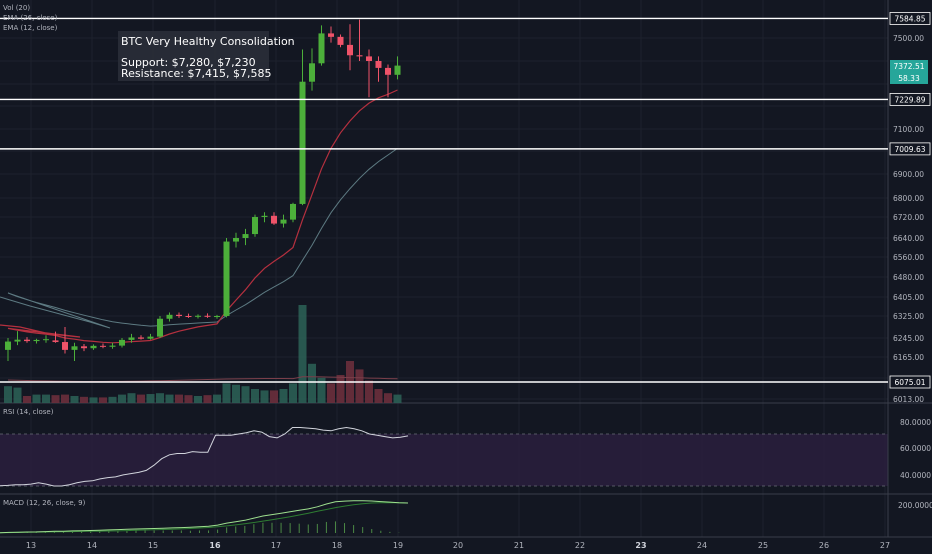  I want to click on macd-signal-line, so click(204, 518).